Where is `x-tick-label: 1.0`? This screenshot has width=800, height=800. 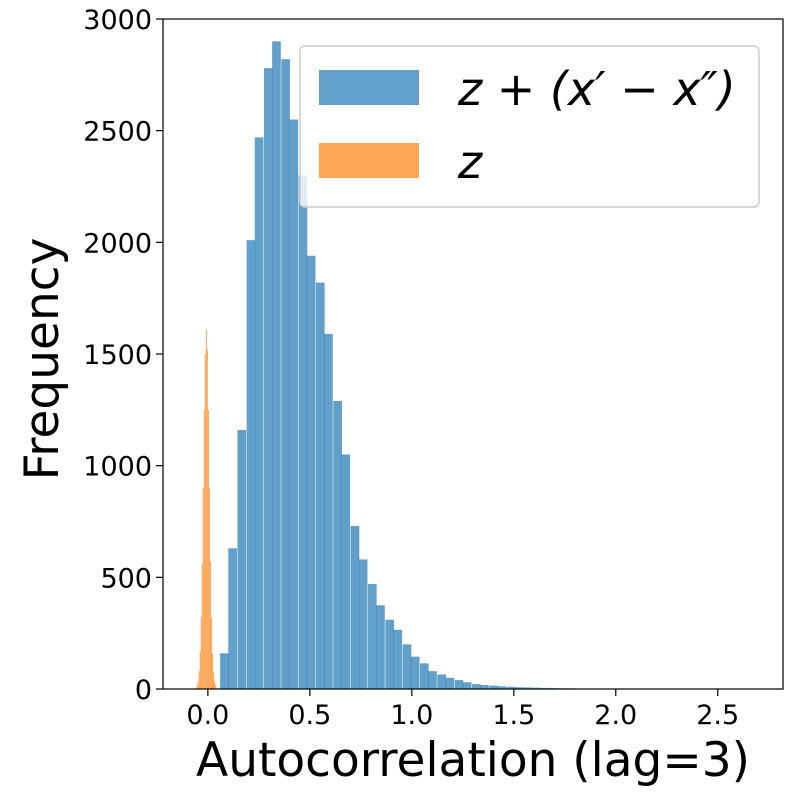
x-tick-label: 1.0 is located at coordinates (411, 715).